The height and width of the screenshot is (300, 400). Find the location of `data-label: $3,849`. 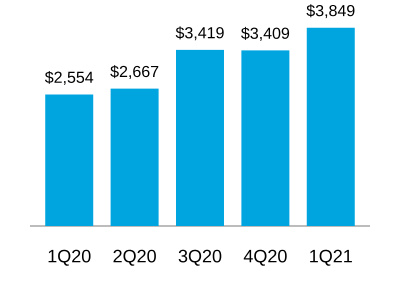

data-label: $3,849 is located at coordinates (330, 11).